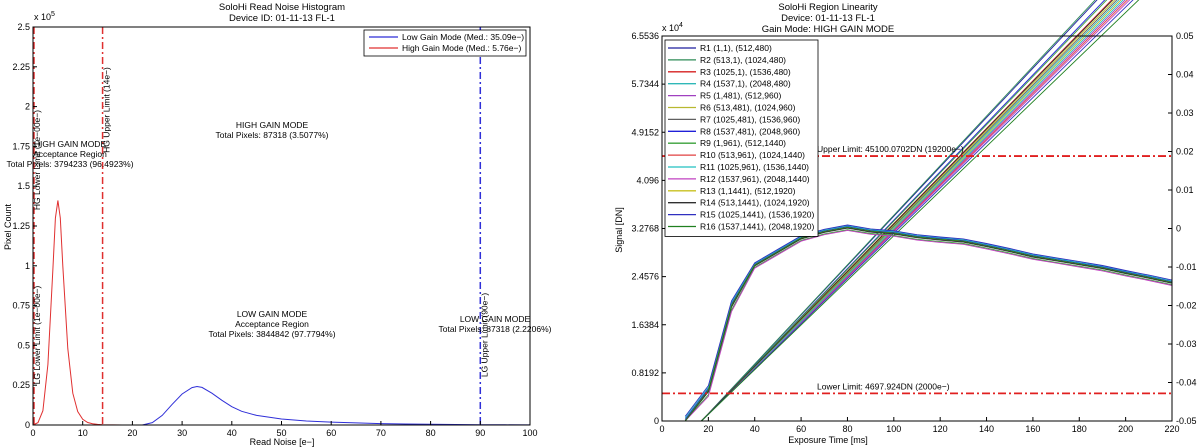 The image size is (1200, 448). What do you see at coordinates (890, 149) in the screenshot?
I see `upper-limit-label: Upper Limit: 45100.0702DN (19200e−)` at bounding box center [890, 149].